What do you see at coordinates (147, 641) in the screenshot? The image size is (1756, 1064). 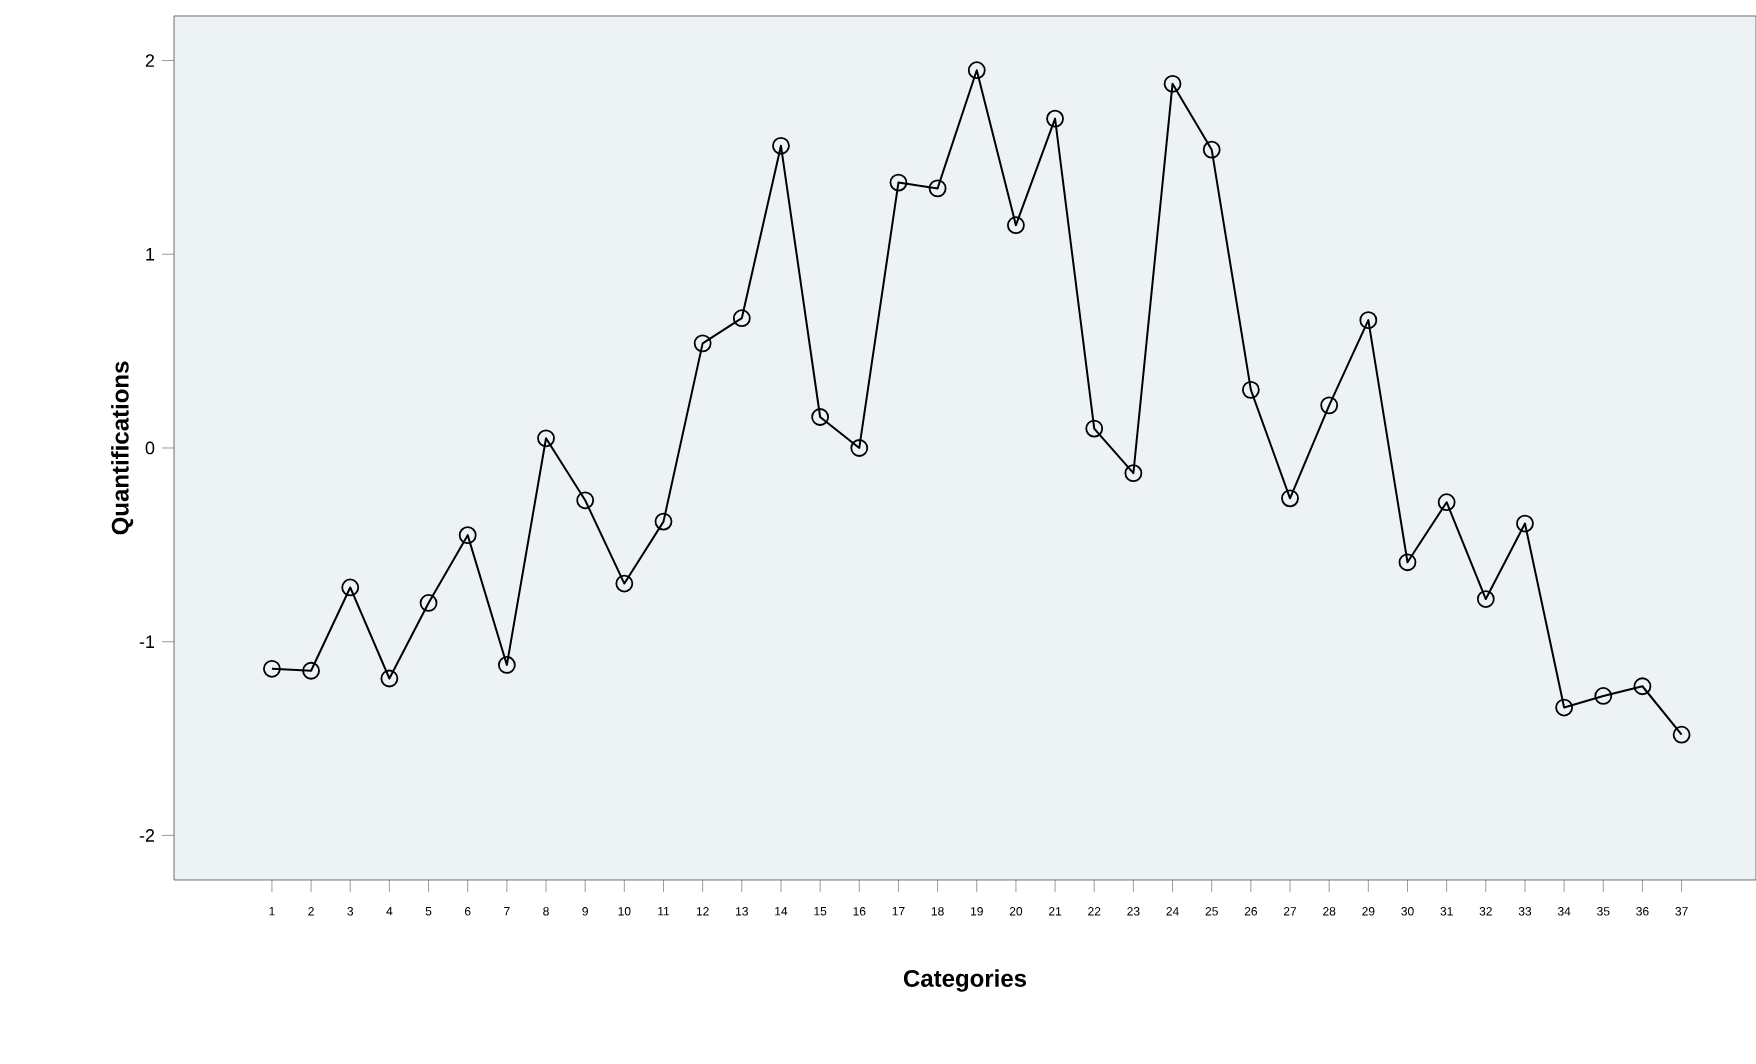 I see `y-tick-label: -1` at bounding box center [147, 641].